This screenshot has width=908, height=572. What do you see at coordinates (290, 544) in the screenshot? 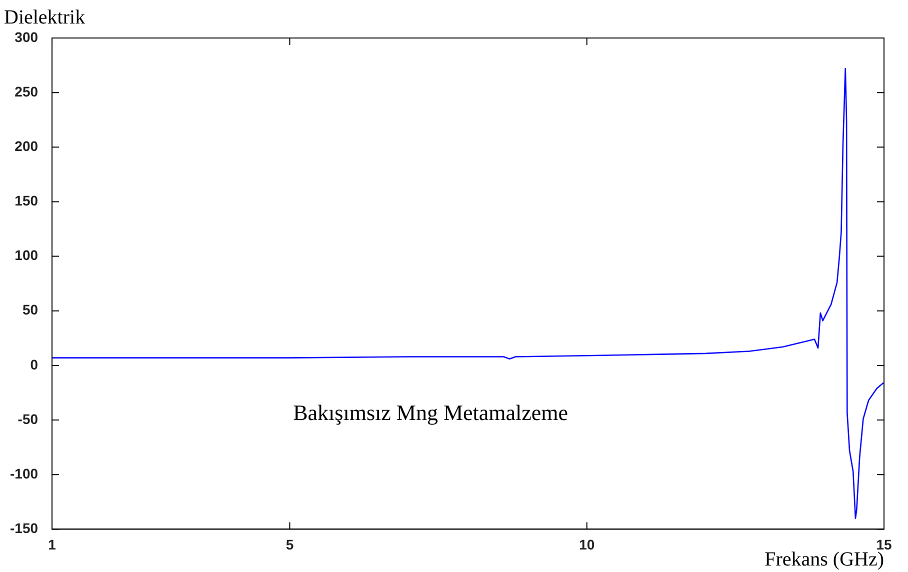
I see `x-tick-label: 5` at bounding box center [290, 544].